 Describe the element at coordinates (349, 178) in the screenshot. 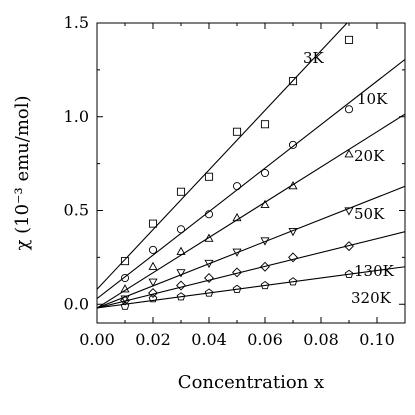

I see `series-labels: 3K 10K 20K 50K 130K 320K` at that location.